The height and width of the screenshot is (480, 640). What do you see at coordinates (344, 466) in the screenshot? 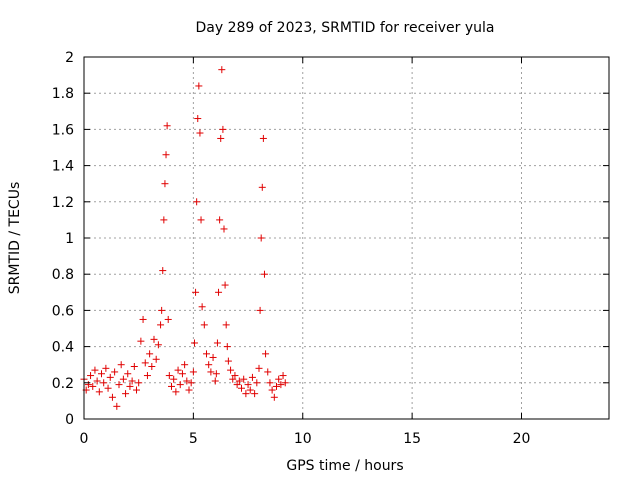
I see `x-axis-label: GPS time / hours` at bounding box center [344, 466].